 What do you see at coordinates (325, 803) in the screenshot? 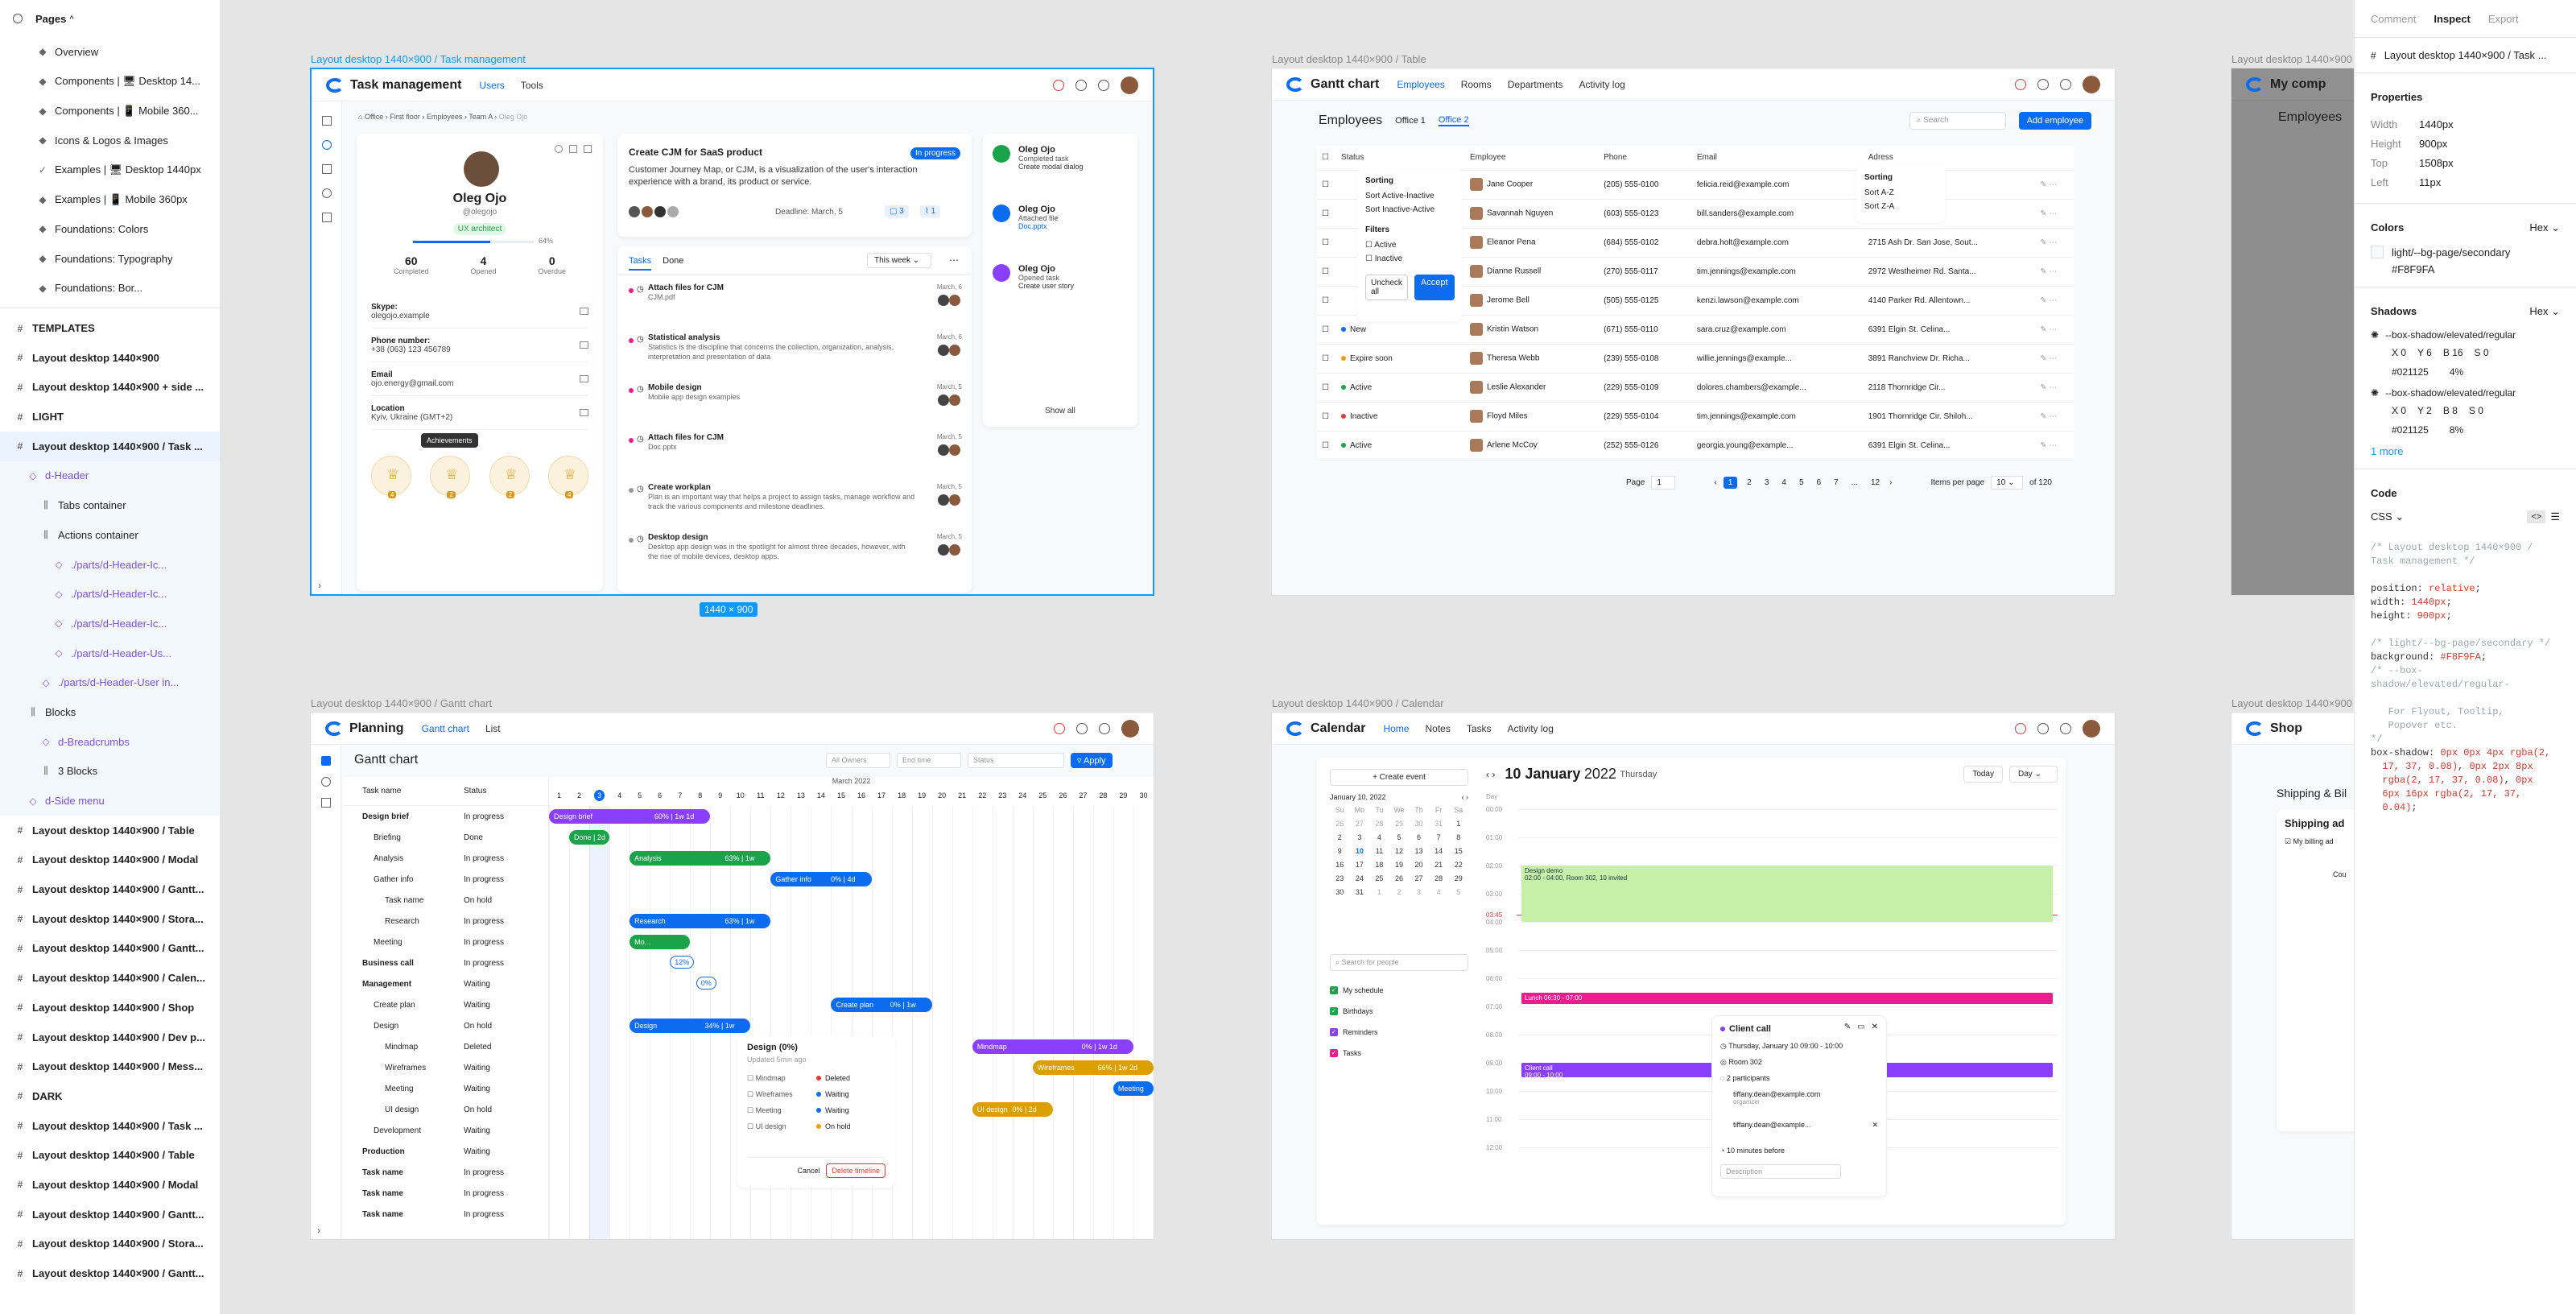
I see `calendar-icon` at bounding box center [325, 803].